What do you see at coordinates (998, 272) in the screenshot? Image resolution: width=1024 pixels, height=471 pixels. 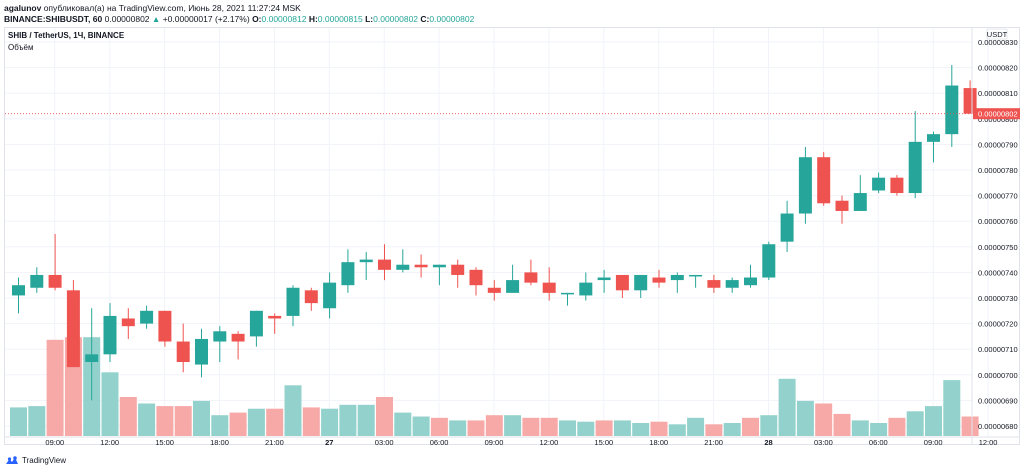 I see `price-tick-label: 0.00000740` at bounding box center [998, 272].